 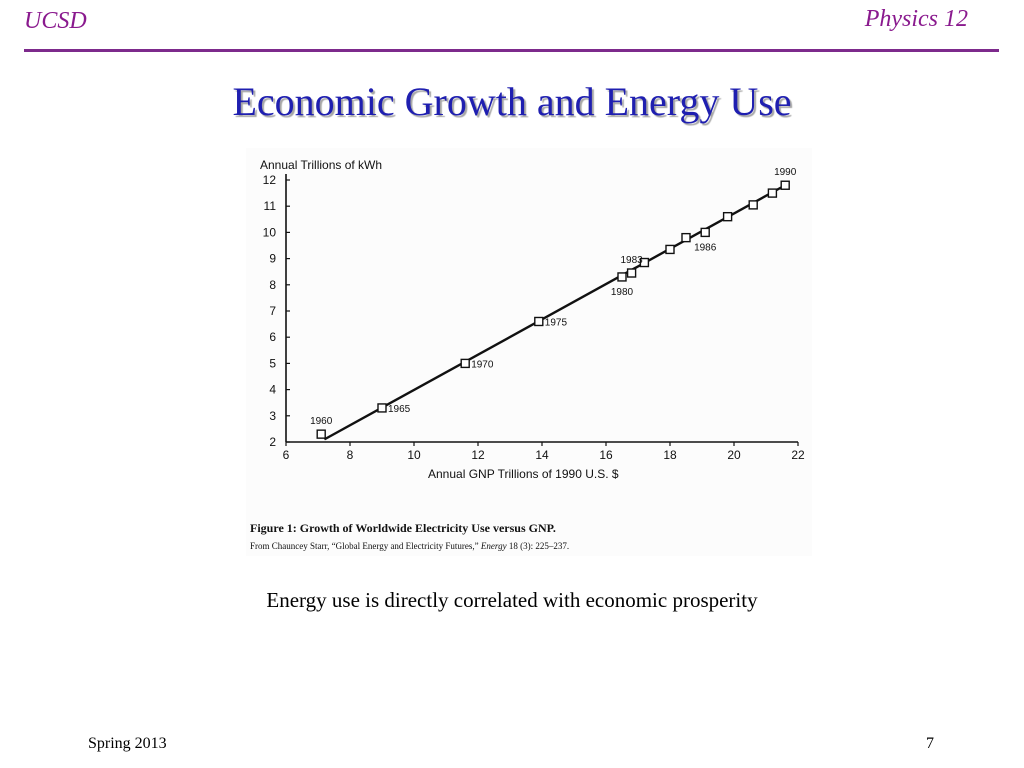 I want to click on chart-point-label: 1980, so click(x=622, y=292).